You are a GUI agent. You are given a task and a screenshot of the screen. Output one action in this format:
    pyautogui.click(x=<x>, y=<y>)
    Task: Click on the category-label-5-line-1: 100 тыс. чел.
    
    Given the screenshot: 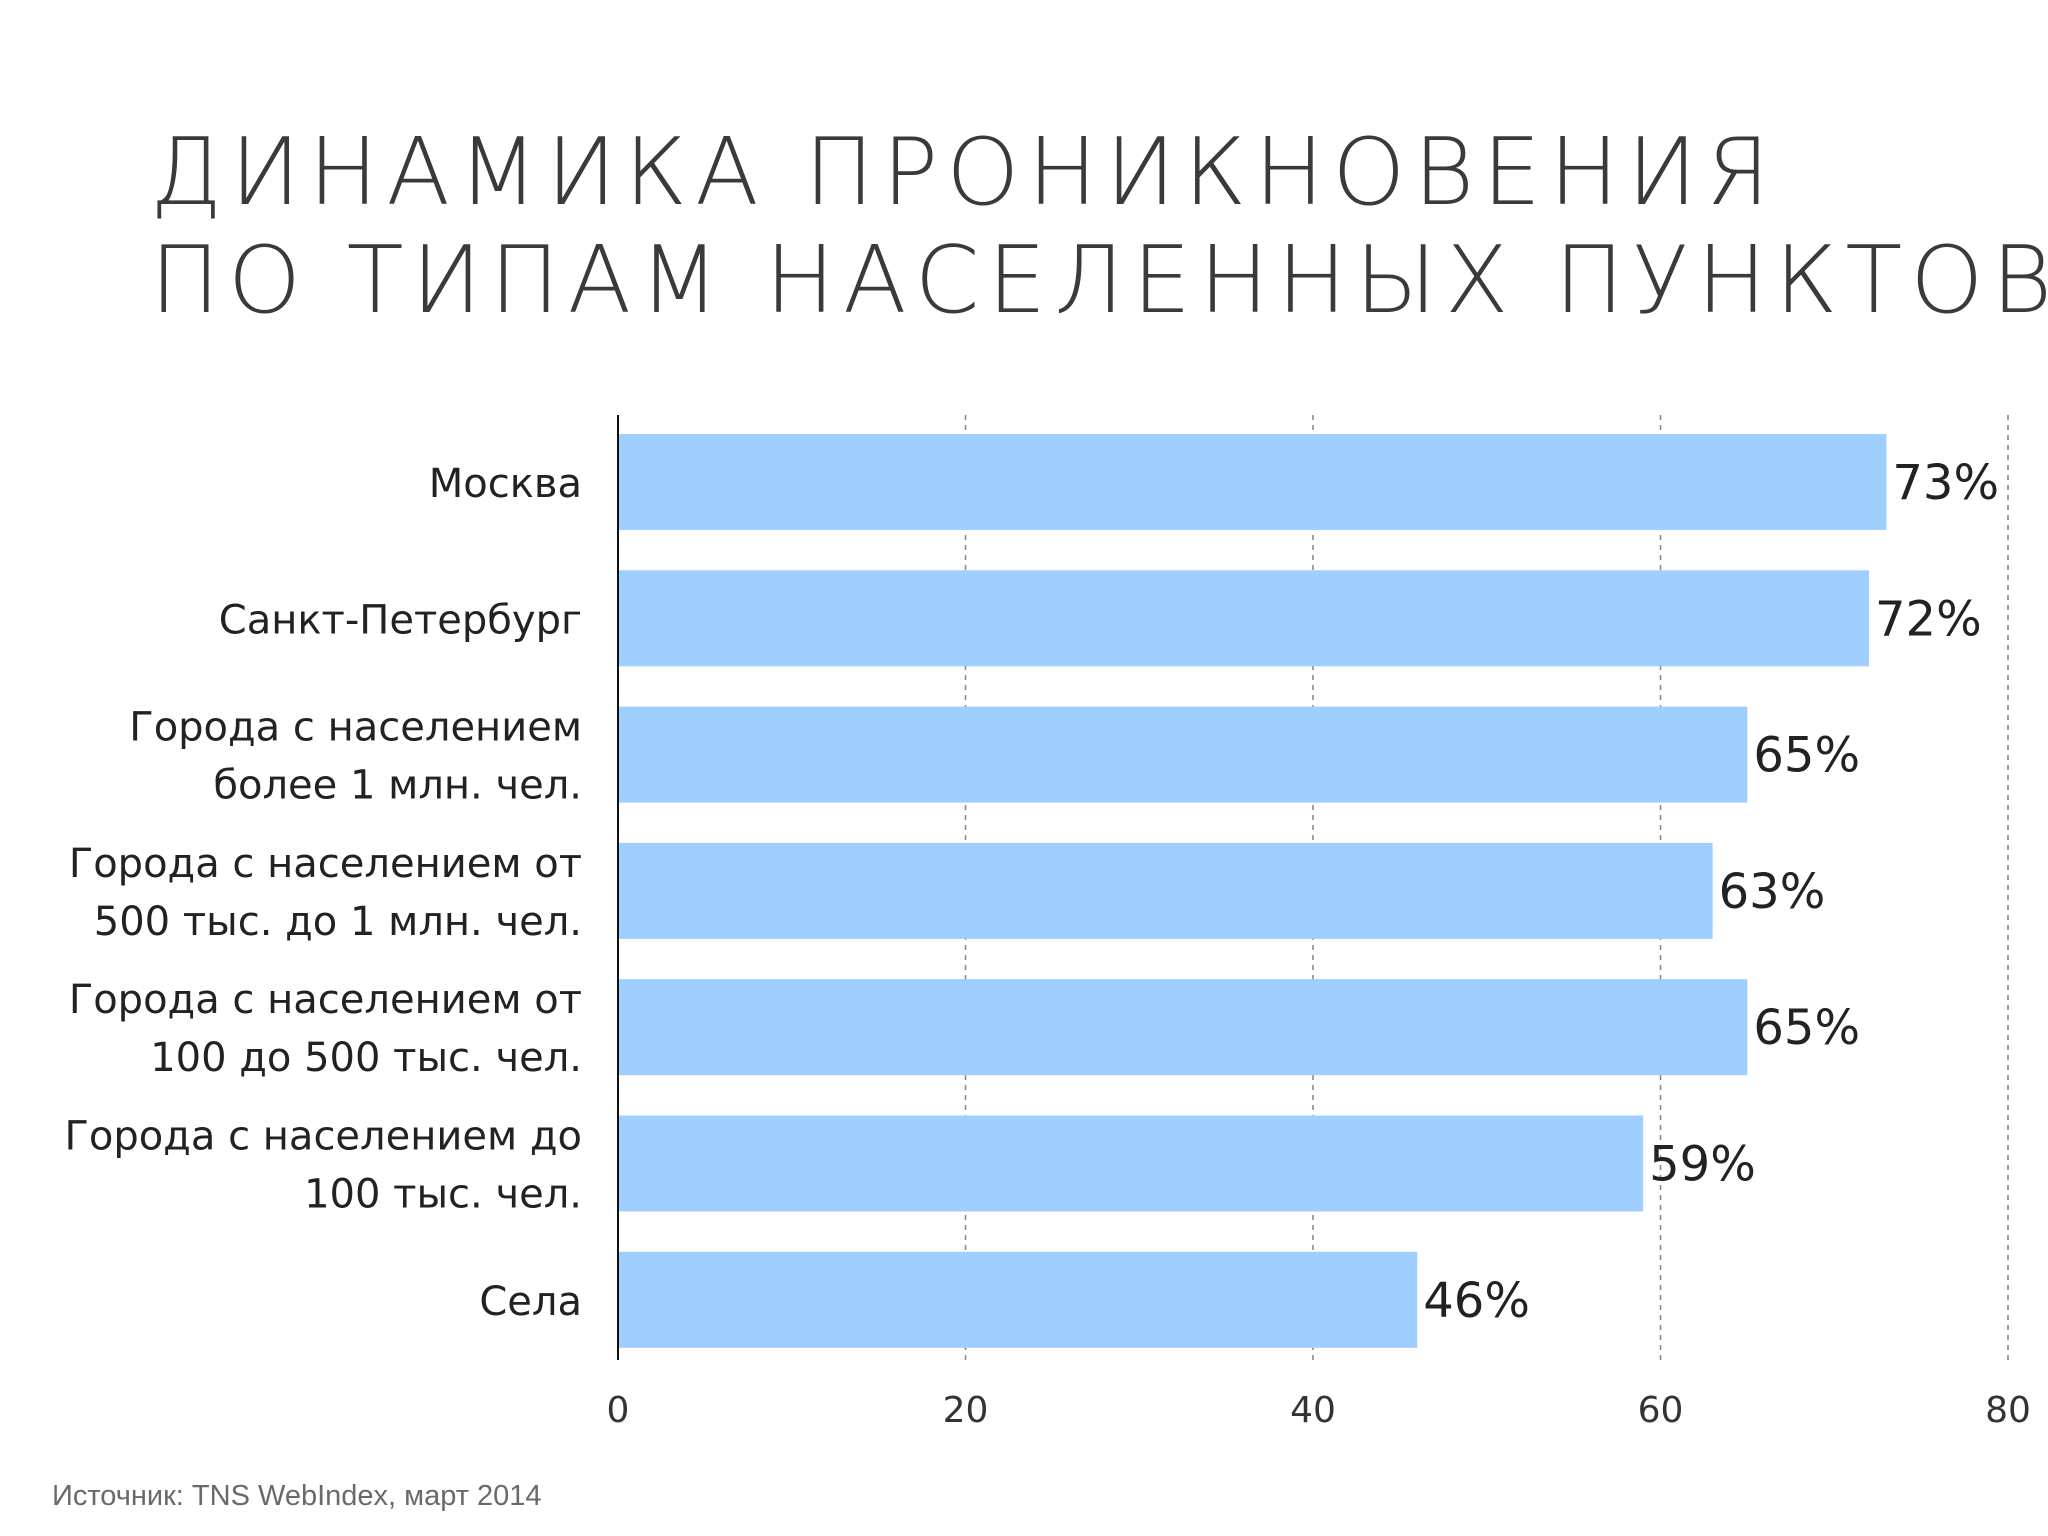 What is the action you would take?
    pyautogui.click(x=443, y=1195)
    